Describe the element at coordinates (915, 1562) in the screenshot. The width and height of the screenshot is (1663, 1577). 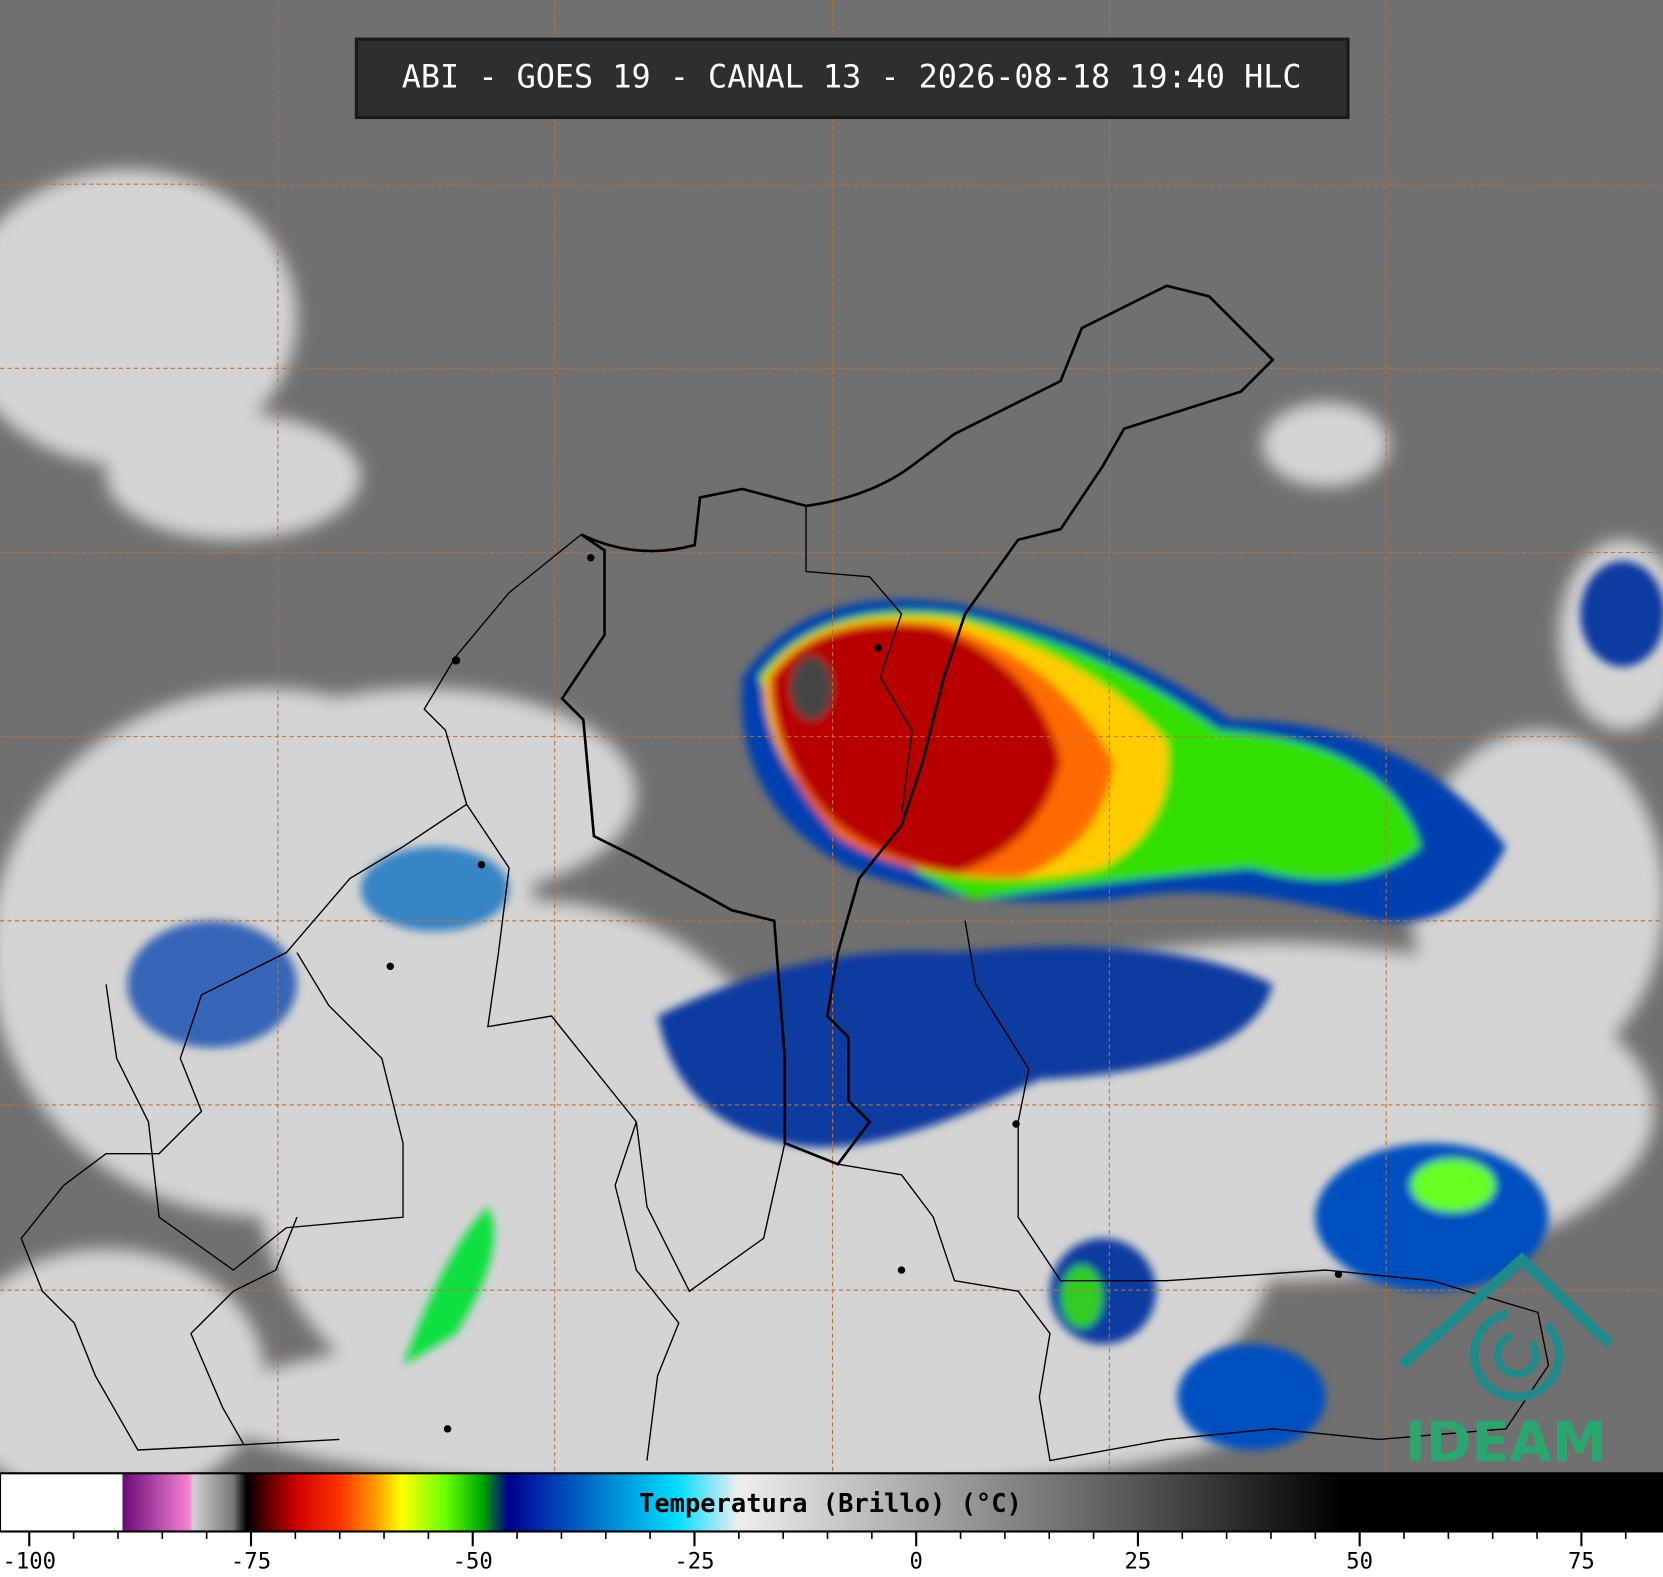
I see `tick-label: 0` at that location.